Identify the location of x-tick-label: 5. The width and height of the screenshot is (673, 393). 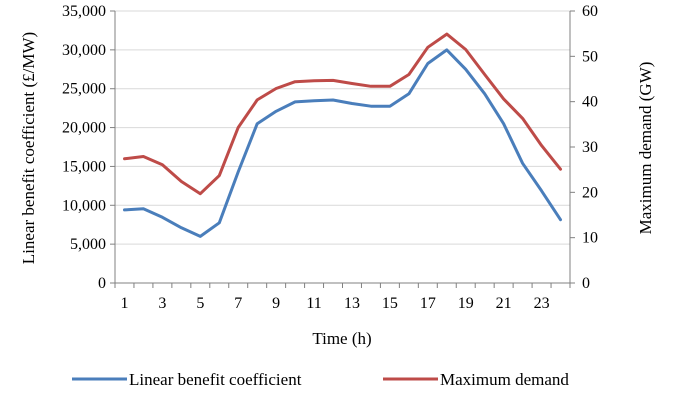
(200, 303).